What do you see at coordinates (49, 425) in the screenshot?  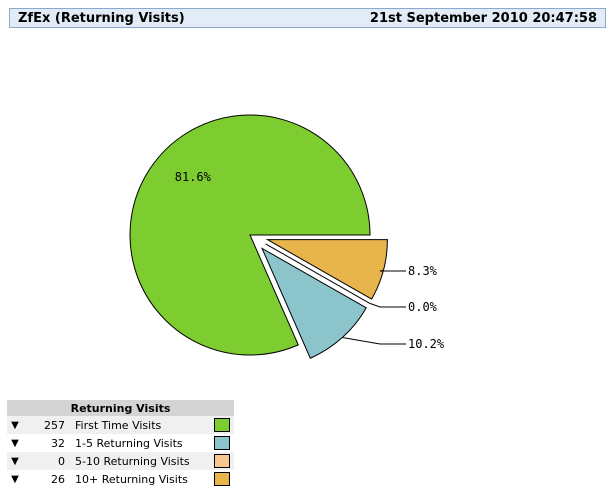 I see `legend-count: 257` at bounding box center [49, 425].